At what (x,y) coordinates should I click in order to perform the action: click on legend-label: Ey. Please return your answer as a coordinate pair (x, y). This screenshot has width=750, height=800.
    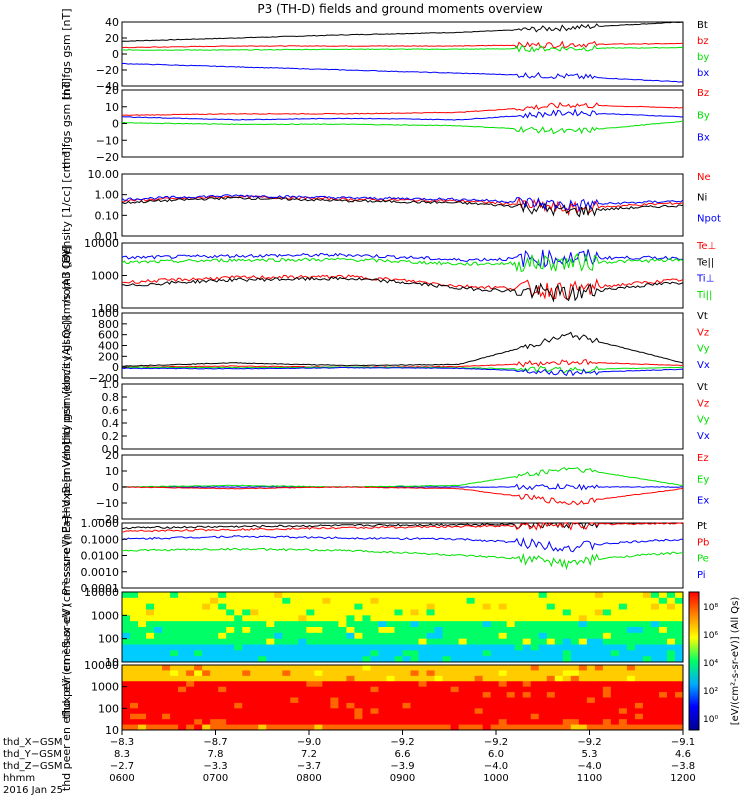
    Looking at the image, I should click on (703, 479).